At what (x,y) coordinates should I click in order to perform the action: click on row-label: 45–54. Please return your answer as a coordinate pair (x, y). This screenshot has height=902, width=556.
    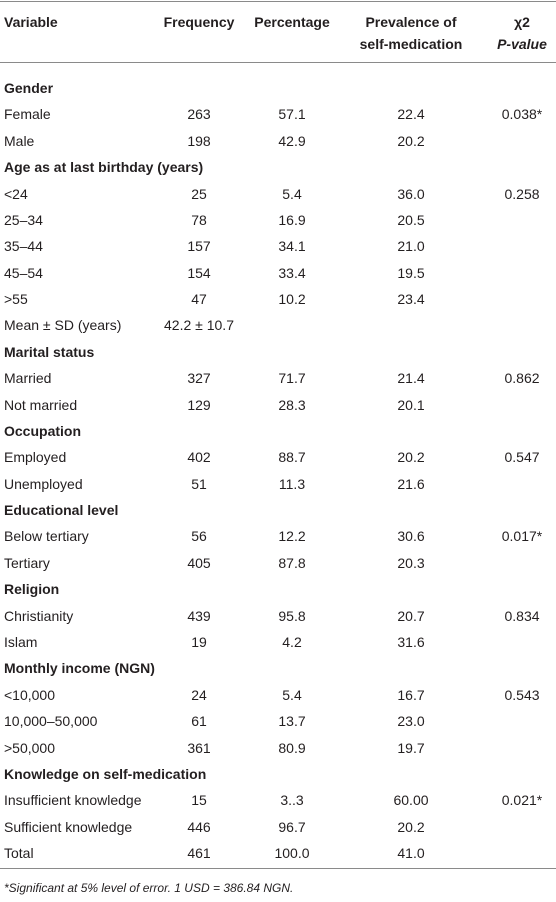
    Looking at the image, I should click on (23, 272).